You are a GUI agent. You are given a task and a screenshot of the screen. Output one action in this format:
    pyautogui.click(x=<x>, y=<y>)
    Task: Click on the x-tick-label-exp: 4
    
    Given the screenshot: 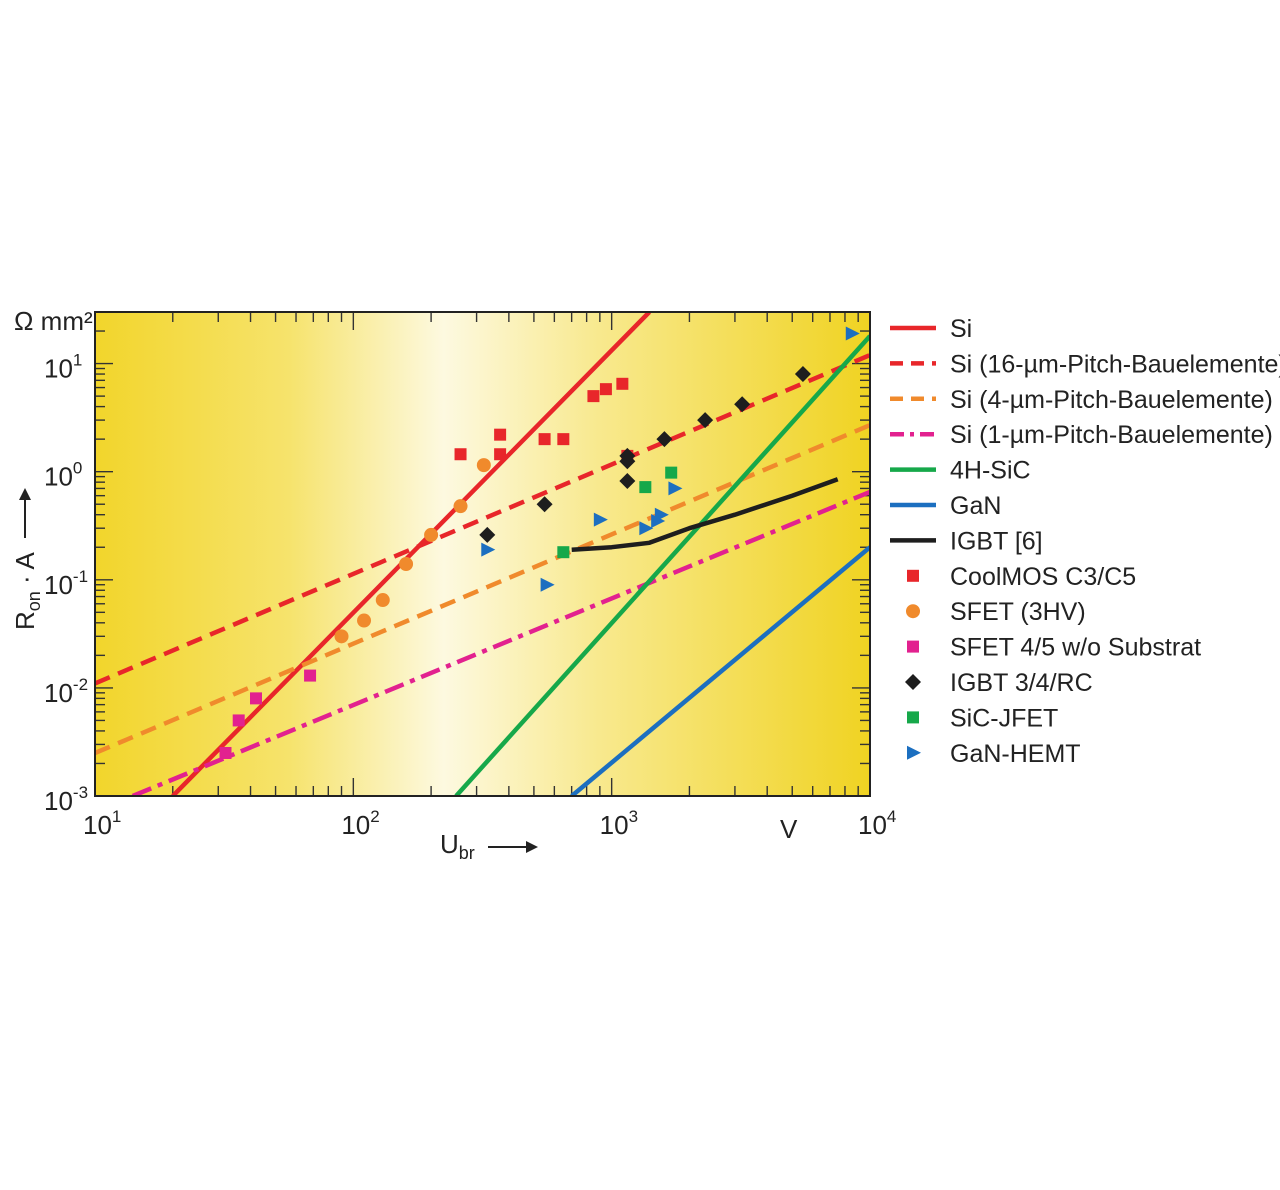 What is the action you would take?
    pyautogui.click(x=891, y=816)
    